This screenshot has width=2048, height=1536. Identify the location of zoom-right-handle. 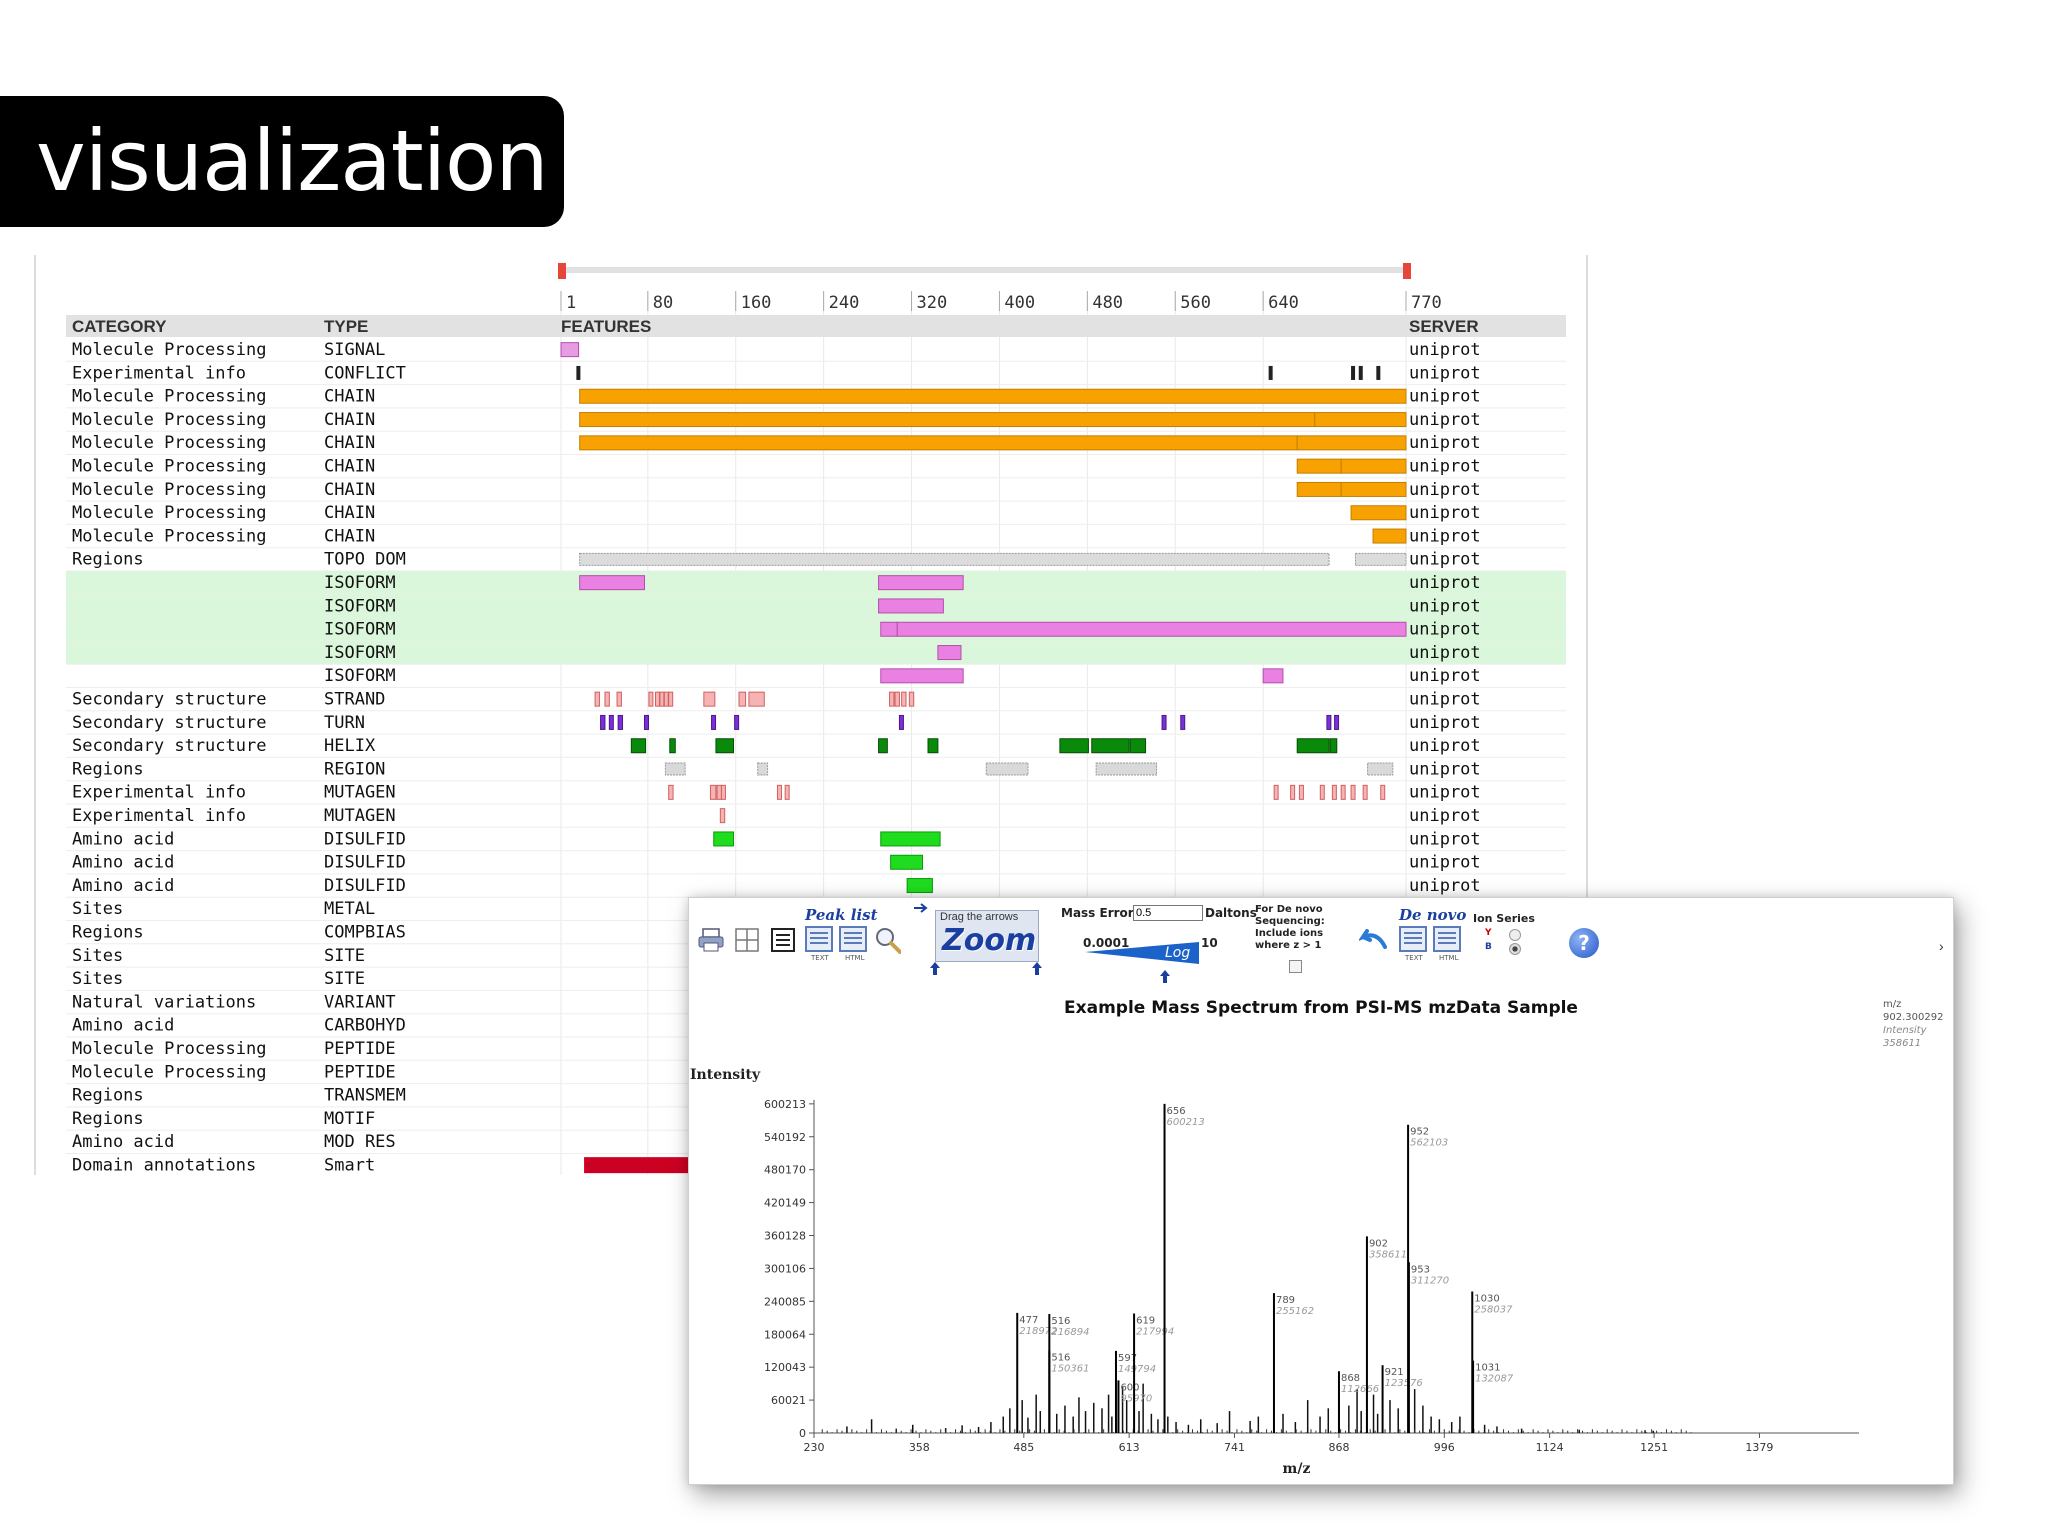
(1037, 968).